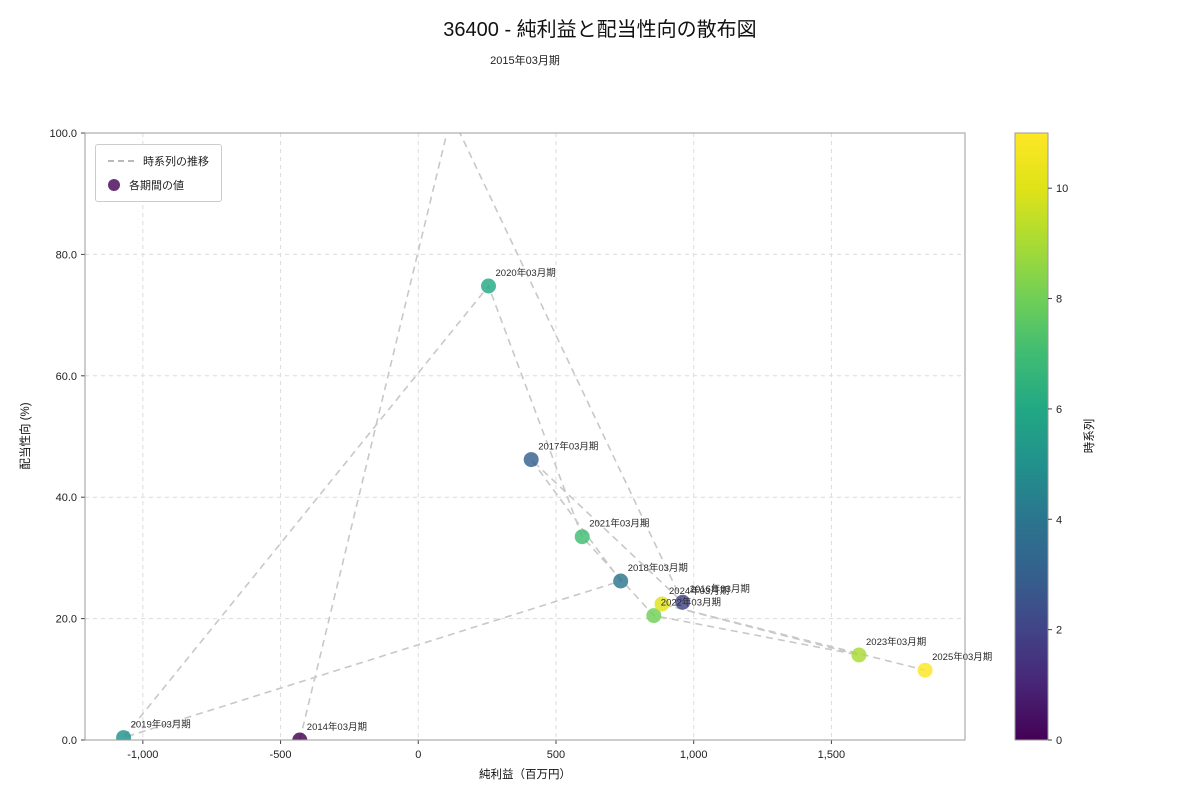  Describe the element at coordinates (658, 568) in the screenshot. I see `point-label: 2018年03月期` at that location.